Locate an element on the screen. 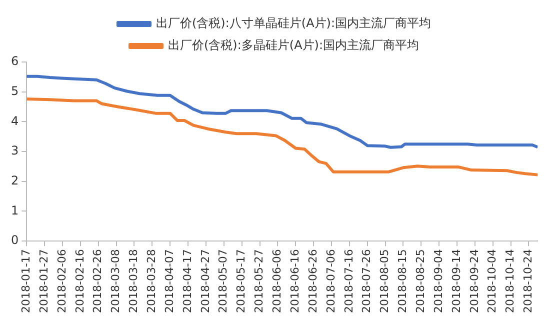 Image resolution: width=553 pixels, height=324 pixels. x-tick-label: 2018-10-14 is located at coordinates (510, 281).